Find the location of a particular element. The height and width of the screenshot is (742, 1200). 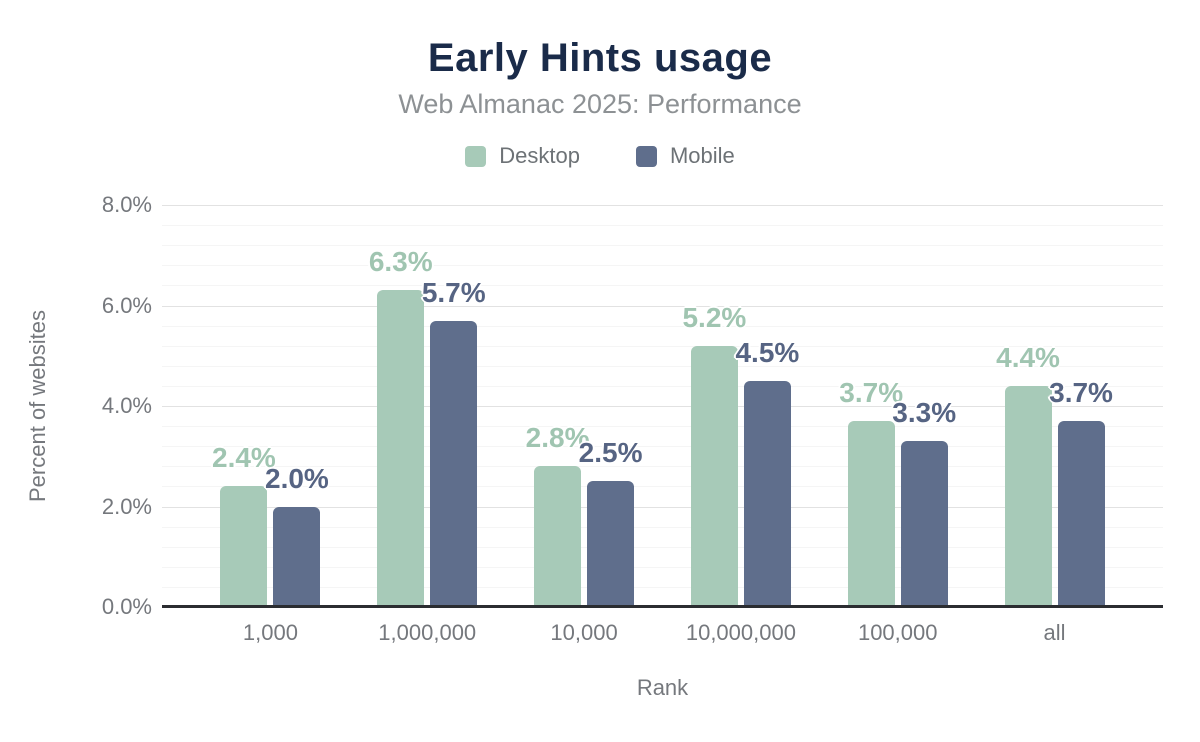

bar-desktop-100-000: 3.7% is located at coordinates (871, 492).